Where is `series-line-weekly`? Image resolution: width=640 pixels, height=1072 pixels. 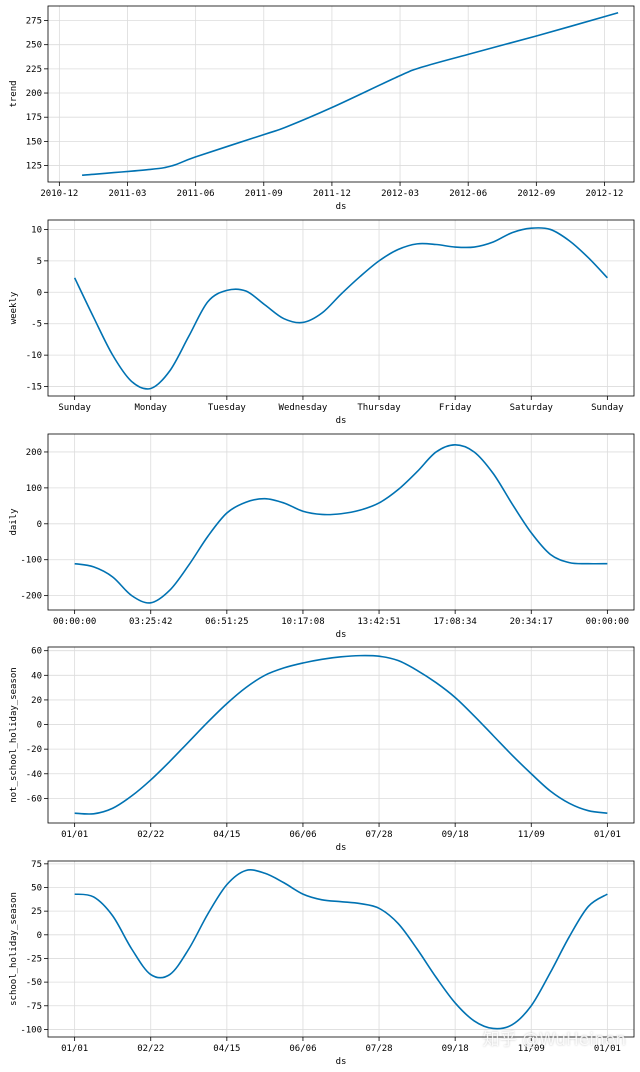 series-line-weekly is located at coordinates (340, 308).